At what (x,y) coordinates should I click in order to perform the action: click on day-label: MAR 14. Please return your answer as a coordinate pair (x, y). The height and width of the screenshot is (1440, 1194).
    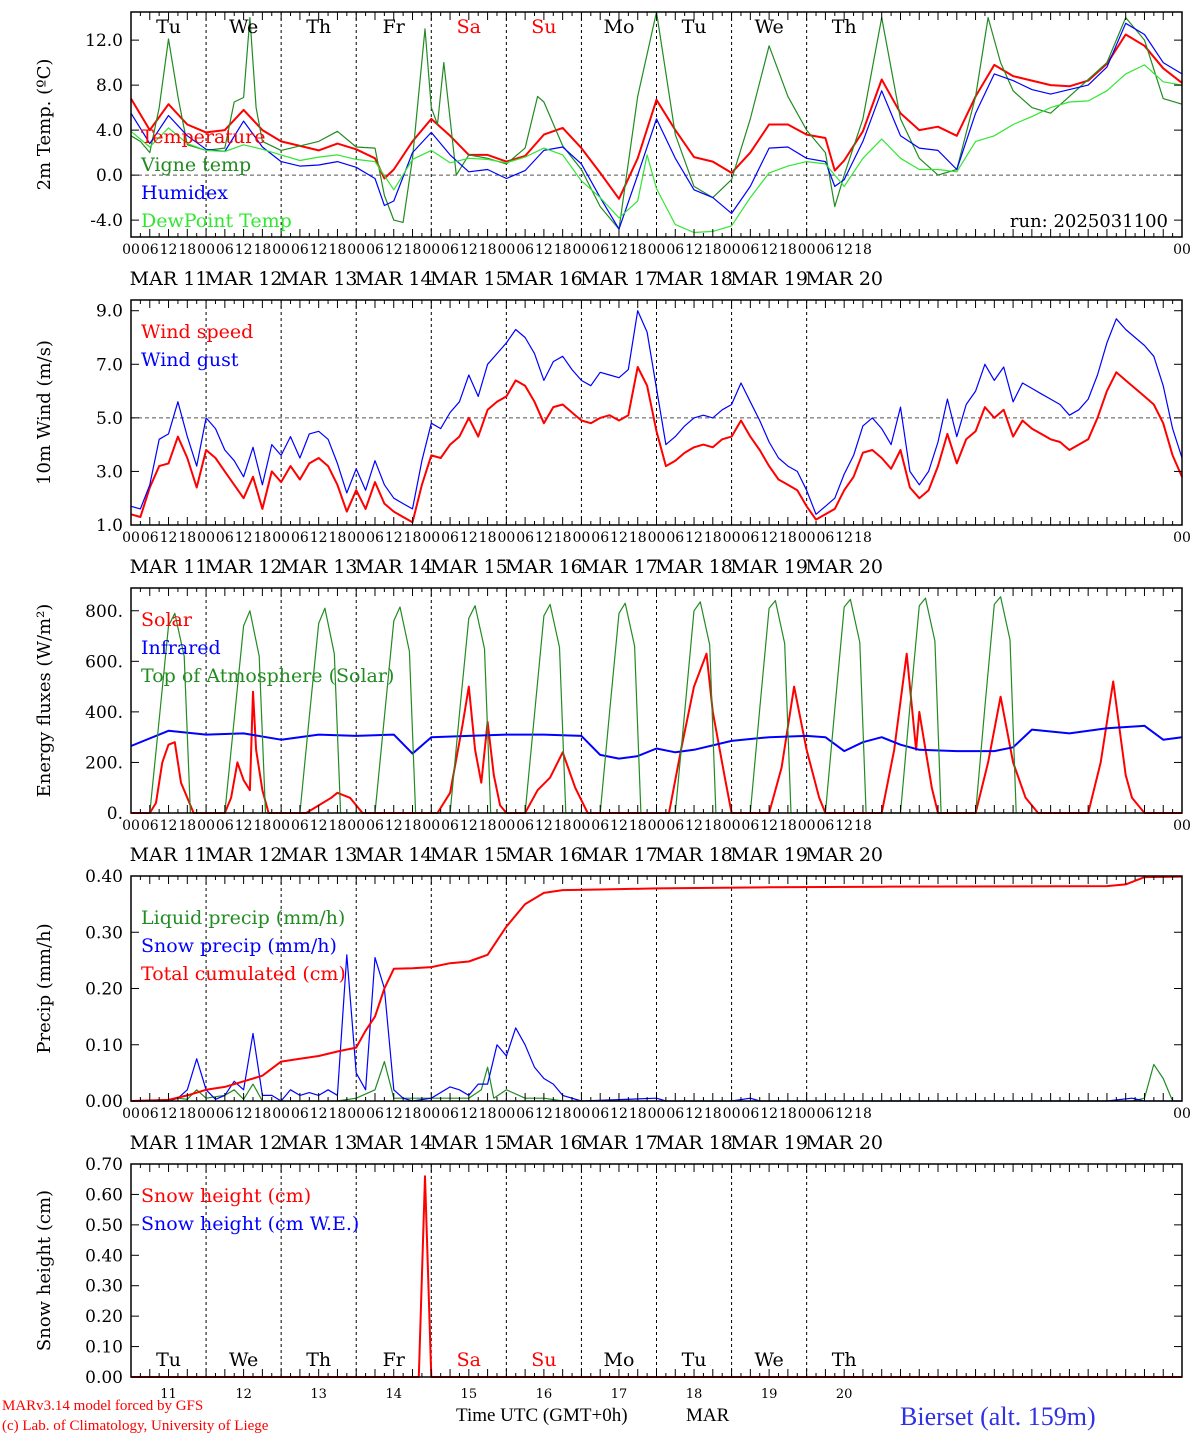
    Looking at the image, I should click on (394, 567).